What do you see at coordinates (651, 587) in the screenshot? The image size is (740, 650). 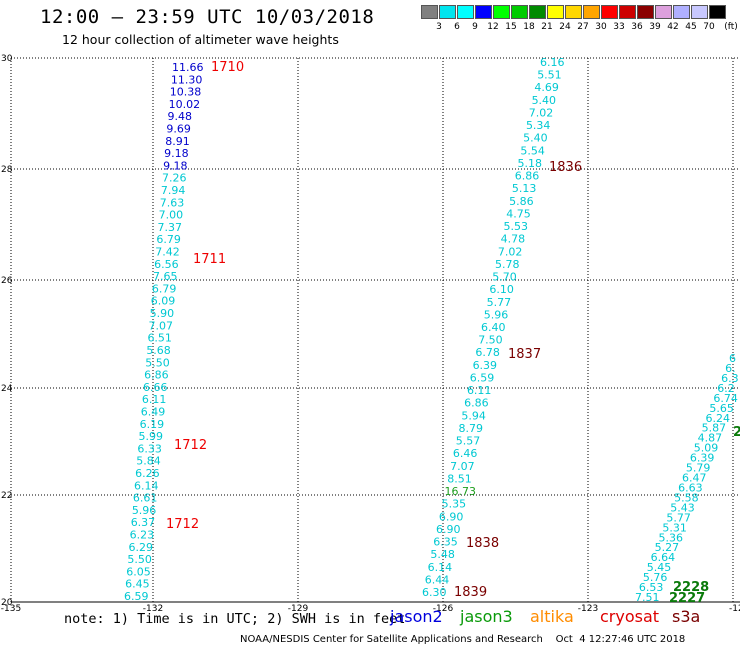 I see `wave-height-value: 6.53` at bounding box center [651, 587].